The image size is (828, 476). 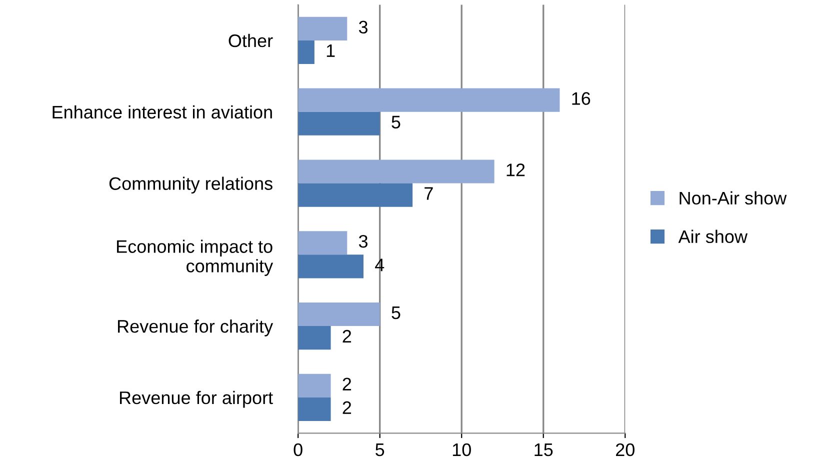 I want to click on data-label: 1, so click(x=330, y=50).